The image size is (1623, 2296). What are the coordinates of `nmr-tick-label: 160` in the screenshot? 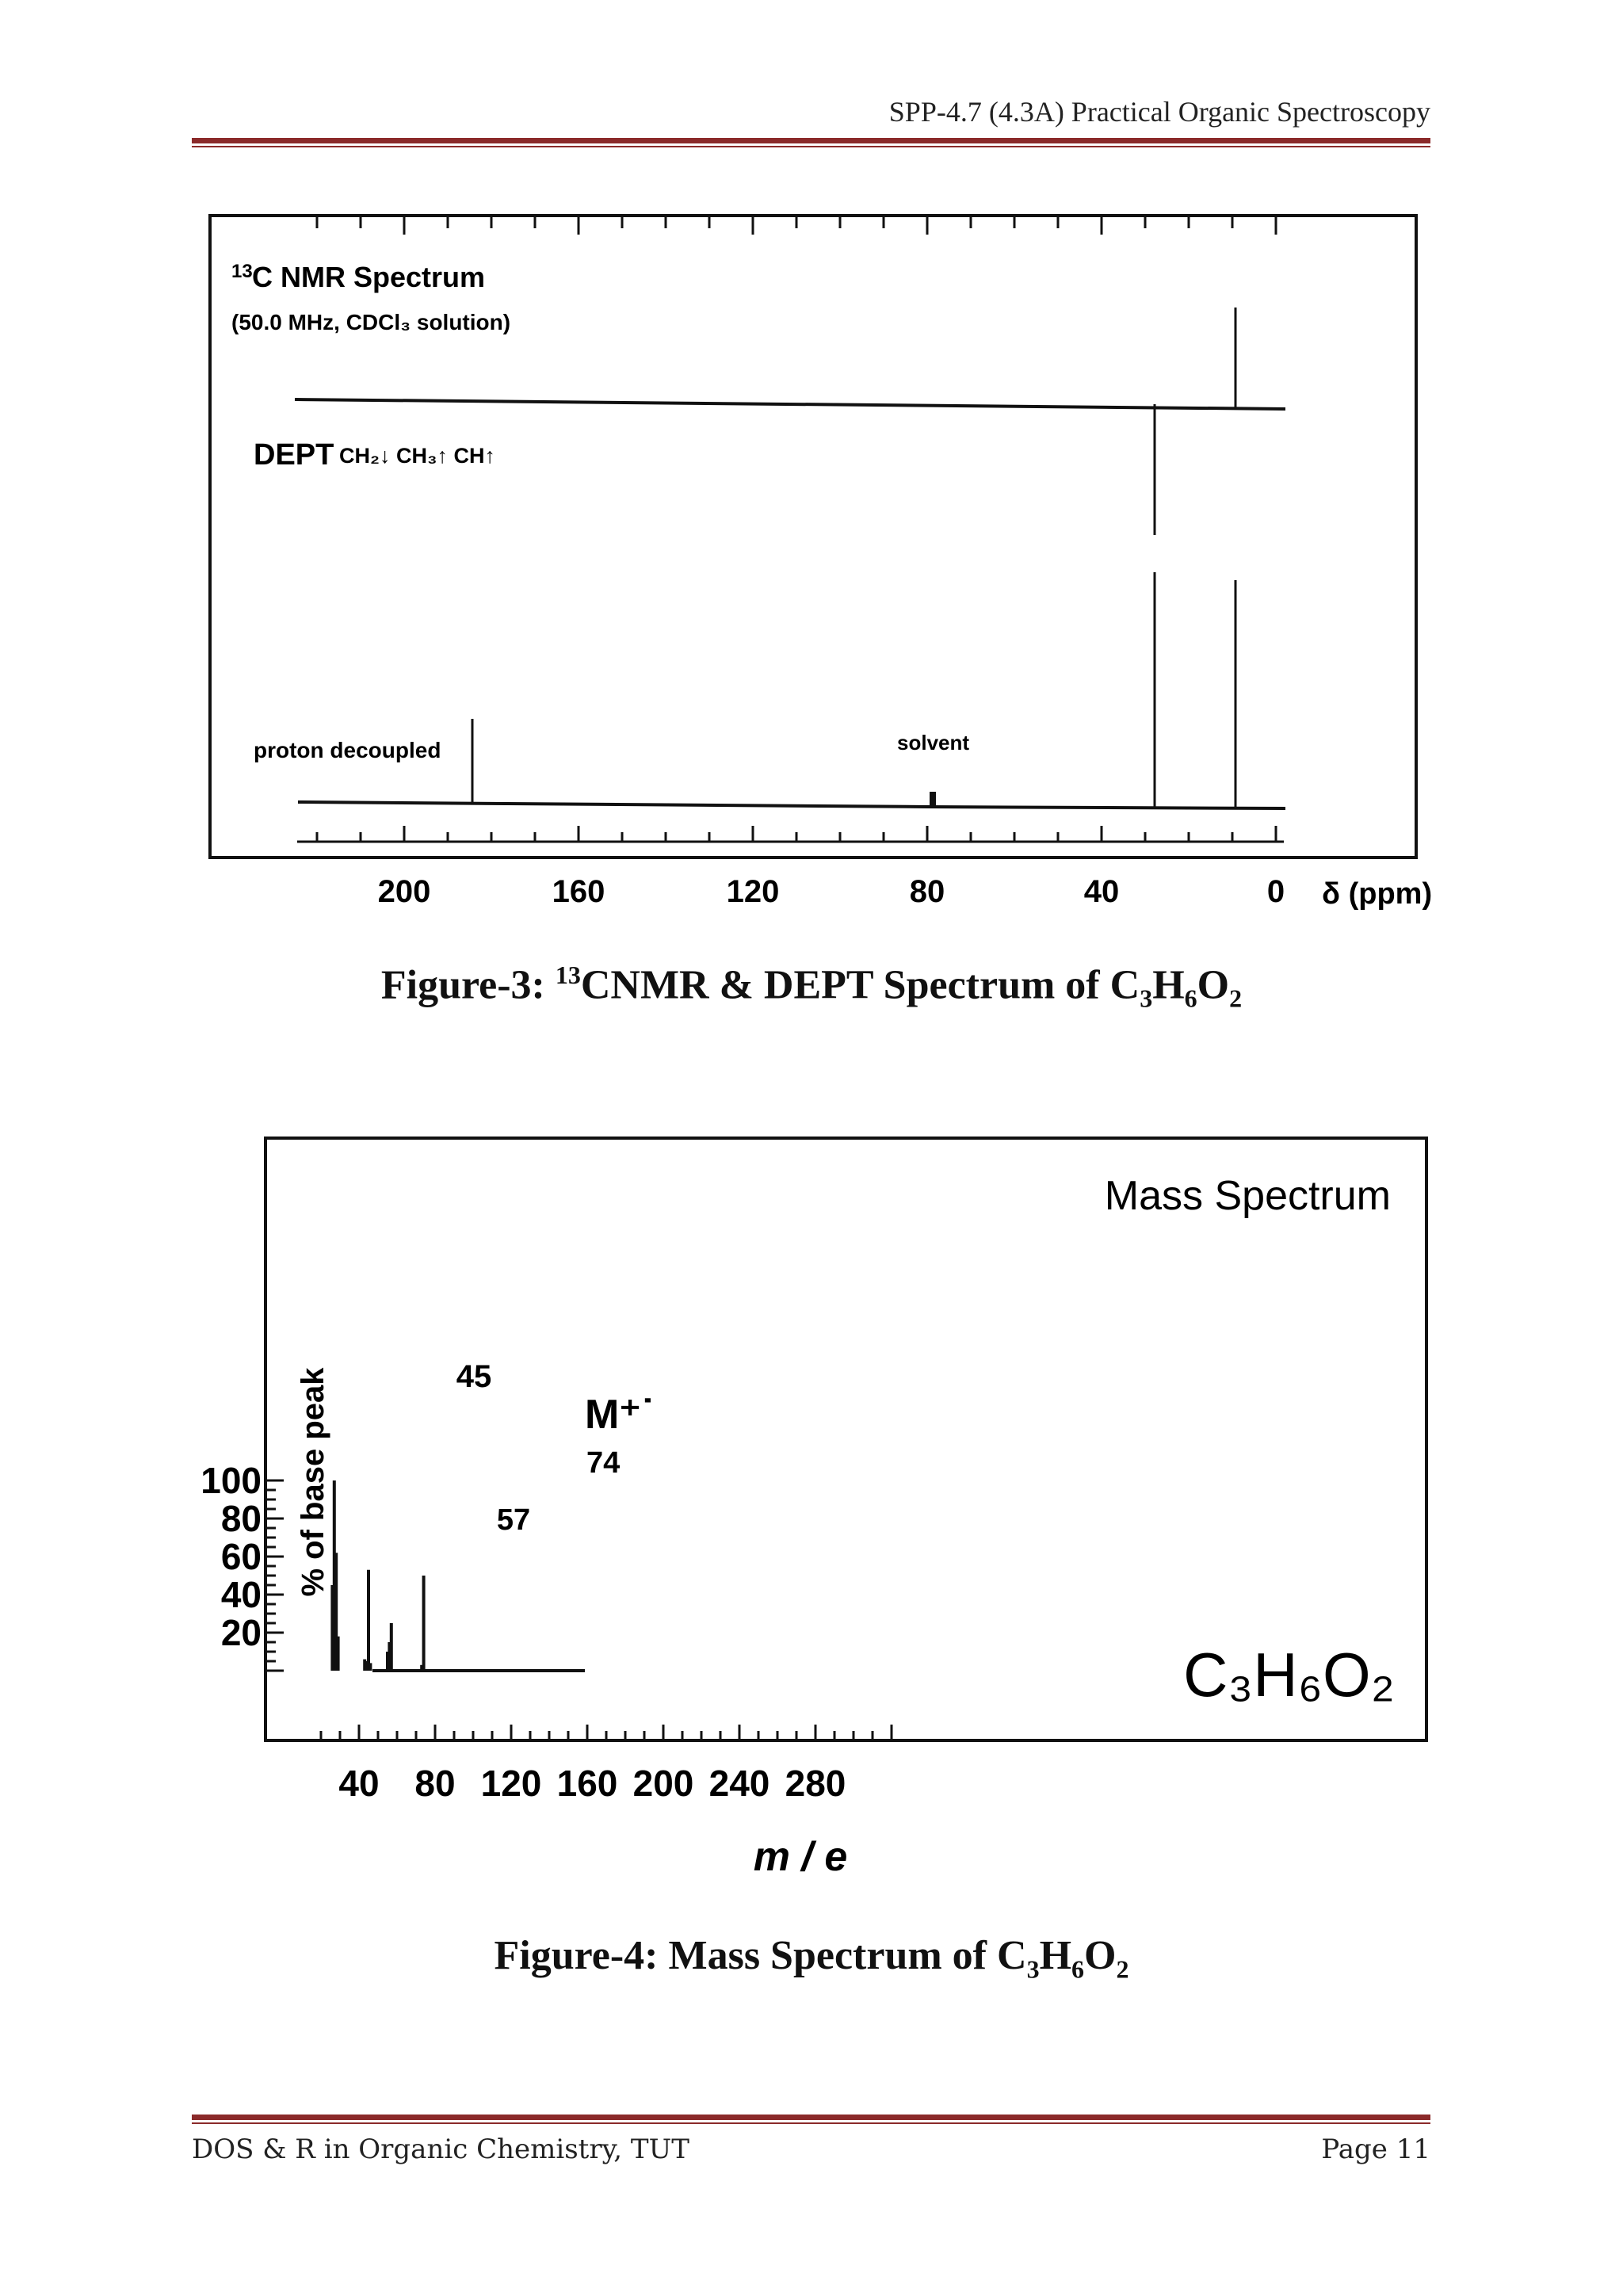 It's located at (578, 891).